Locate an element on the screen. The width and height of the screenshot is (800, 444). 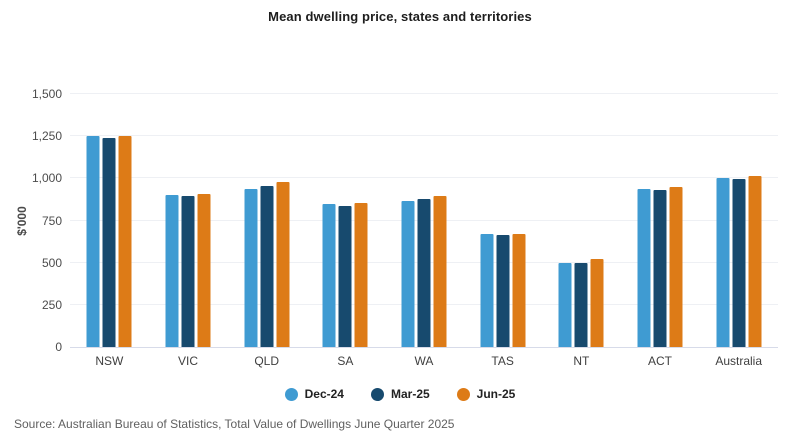
bar-group-nt is located at coordinates (581, 303).